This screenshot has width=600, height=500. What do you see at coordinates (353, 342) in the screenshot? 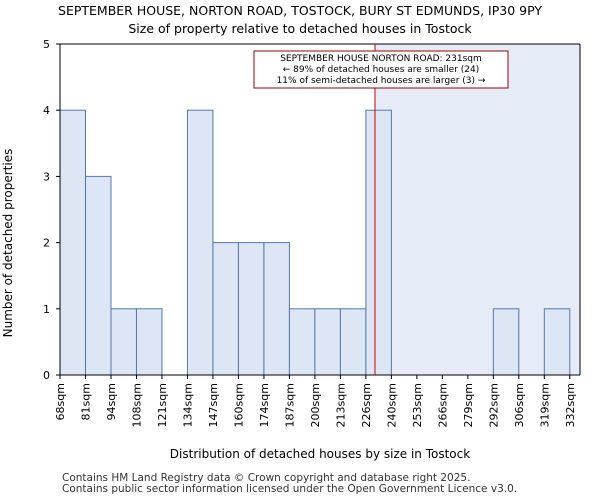
I see `bar-213sqm` at bounding box center [353, 342].